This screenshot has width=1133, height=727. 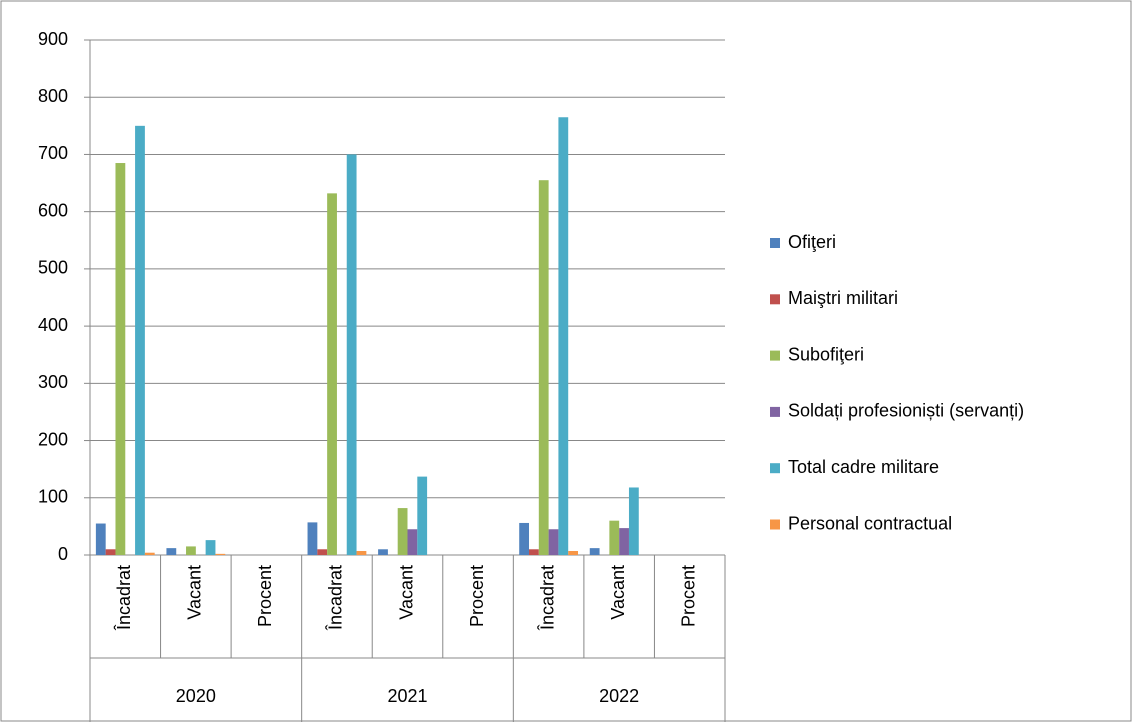 What do you see at coordinates (407, 696) in the screenshot?
I see `group-label: 2021` at bounding box center [407, 696].